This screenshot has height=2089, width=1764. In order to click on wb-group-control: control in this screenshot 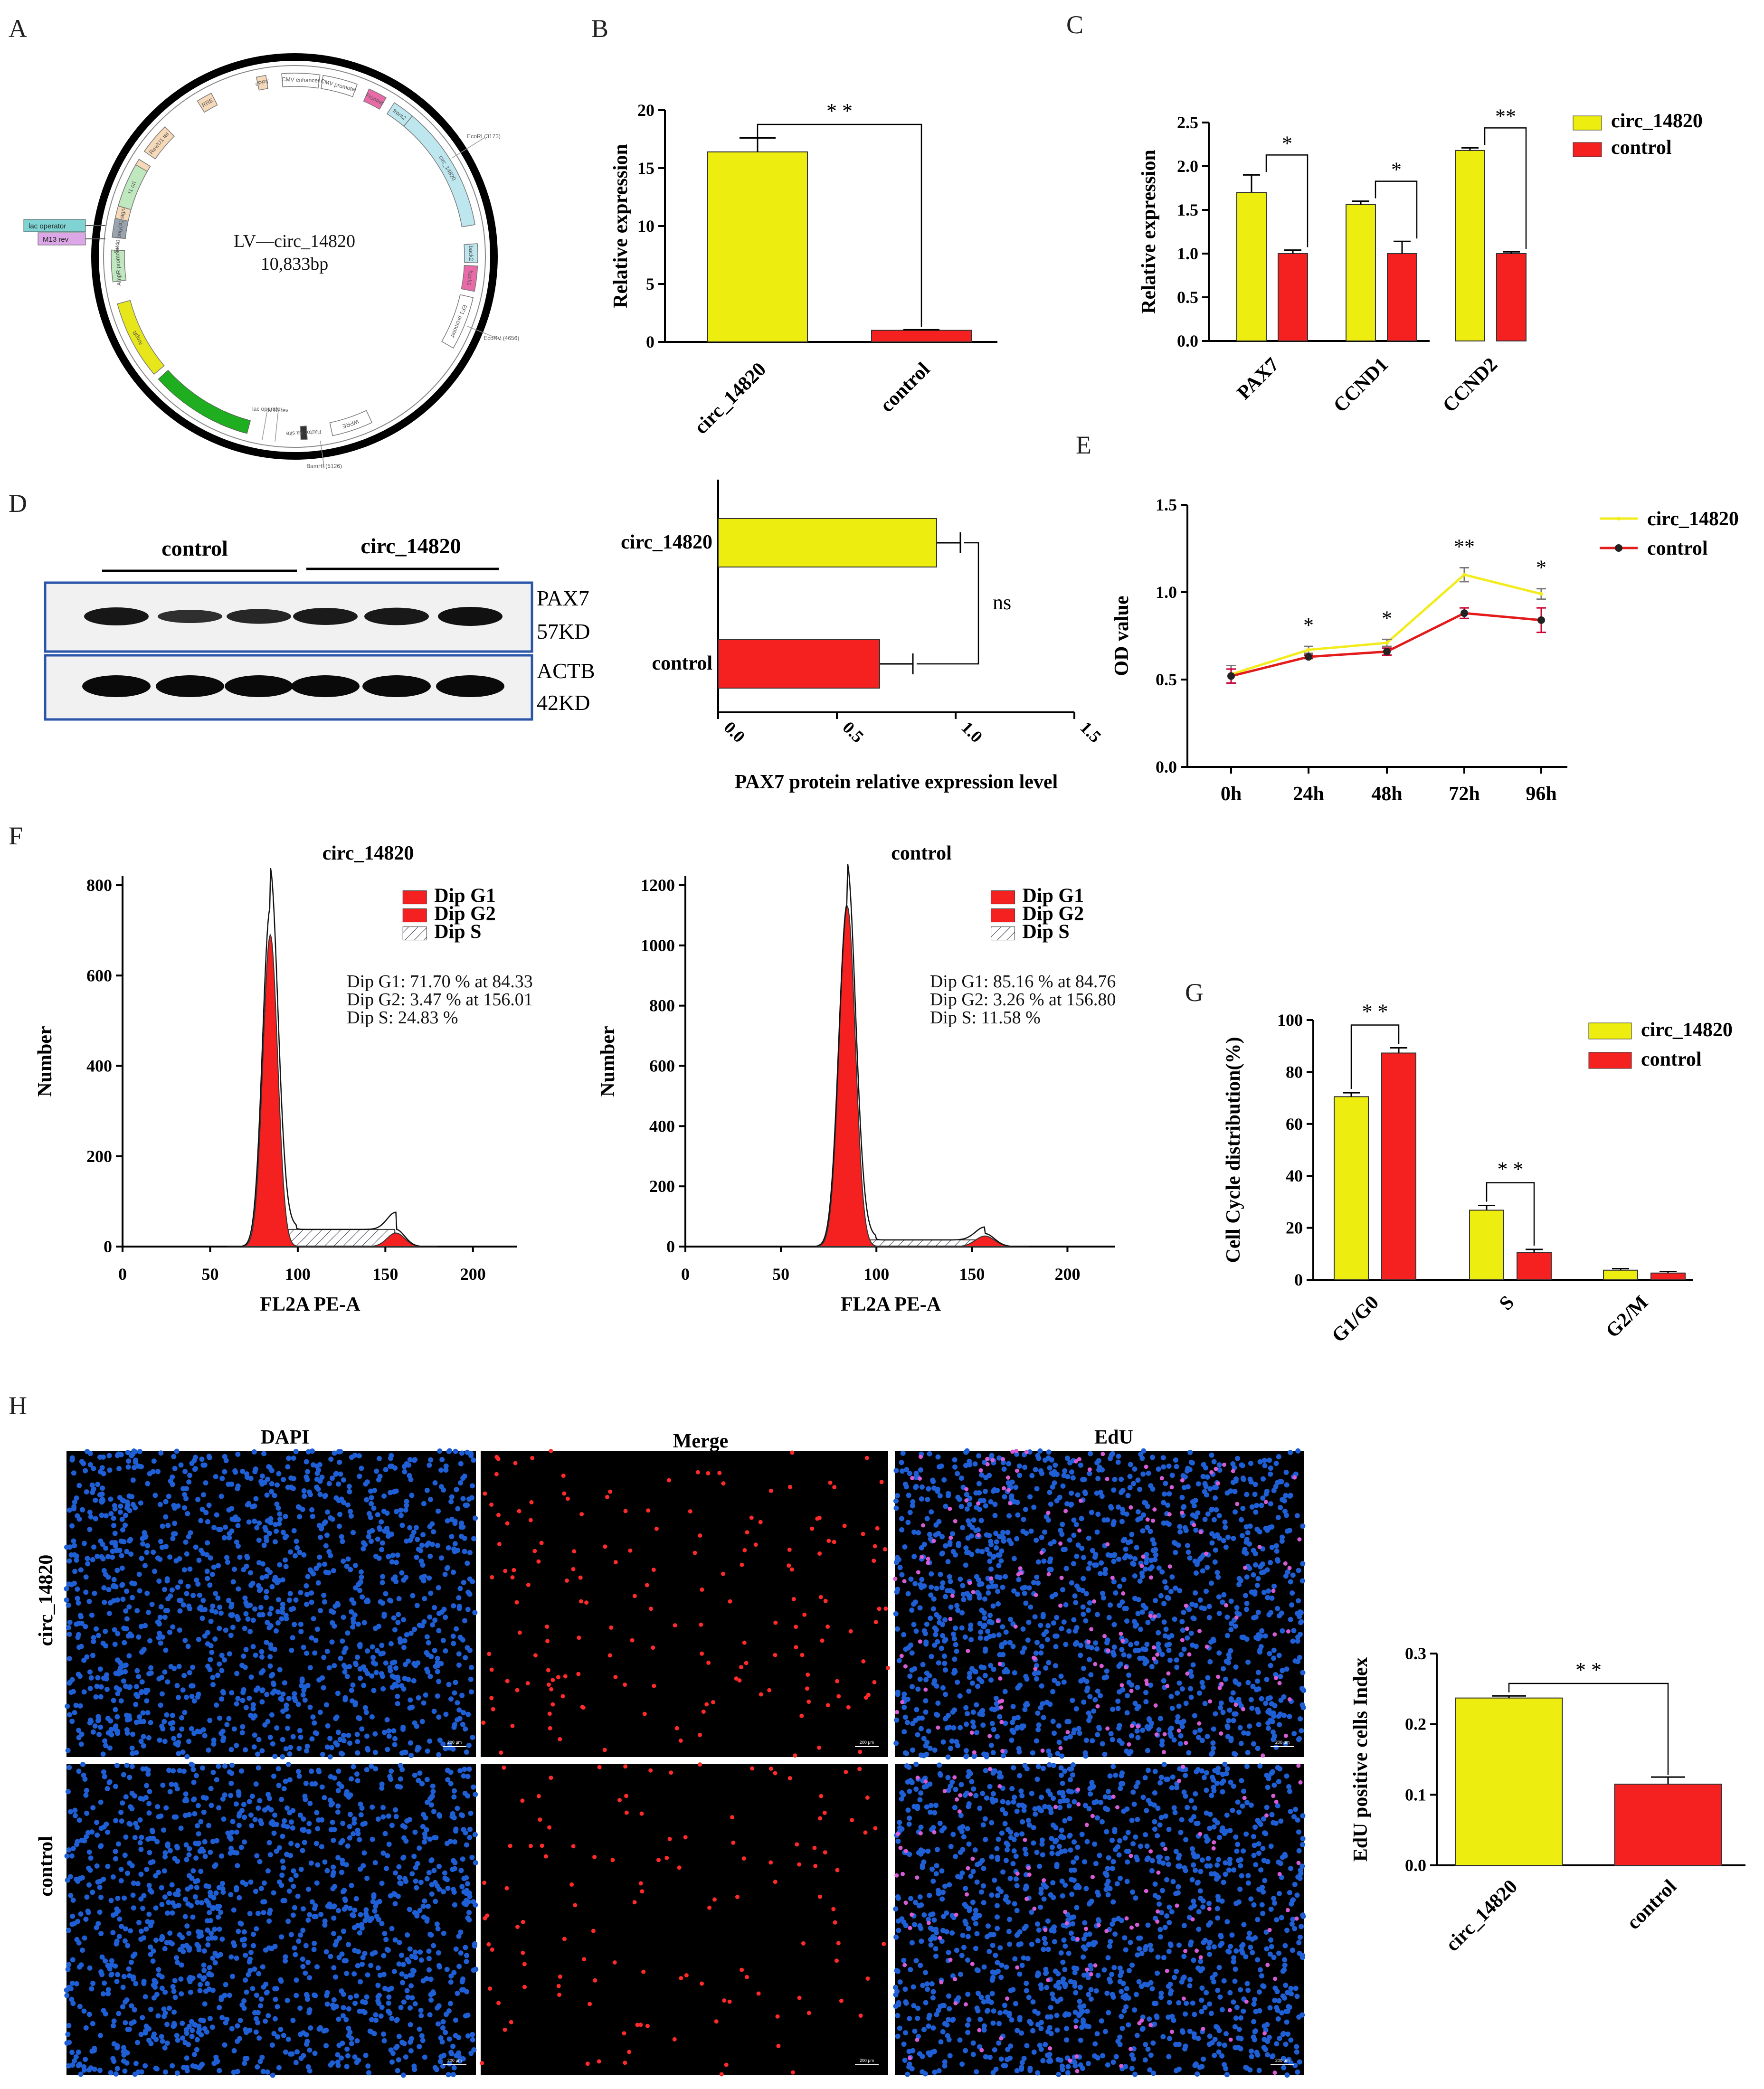, I will do `click(194, 548)`.